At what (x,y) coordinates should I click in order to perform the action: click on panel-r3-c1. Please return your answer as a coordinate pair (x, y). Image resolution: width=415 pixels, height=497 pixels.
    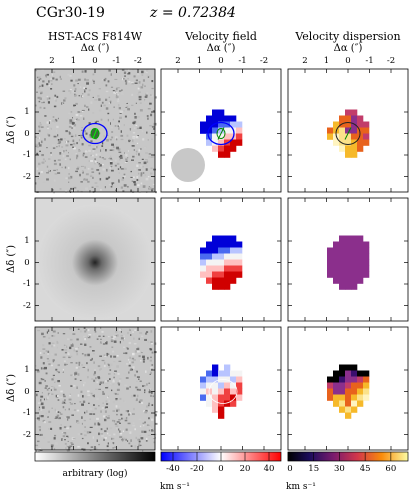
    Looking at the image, I should click on (96, 389).